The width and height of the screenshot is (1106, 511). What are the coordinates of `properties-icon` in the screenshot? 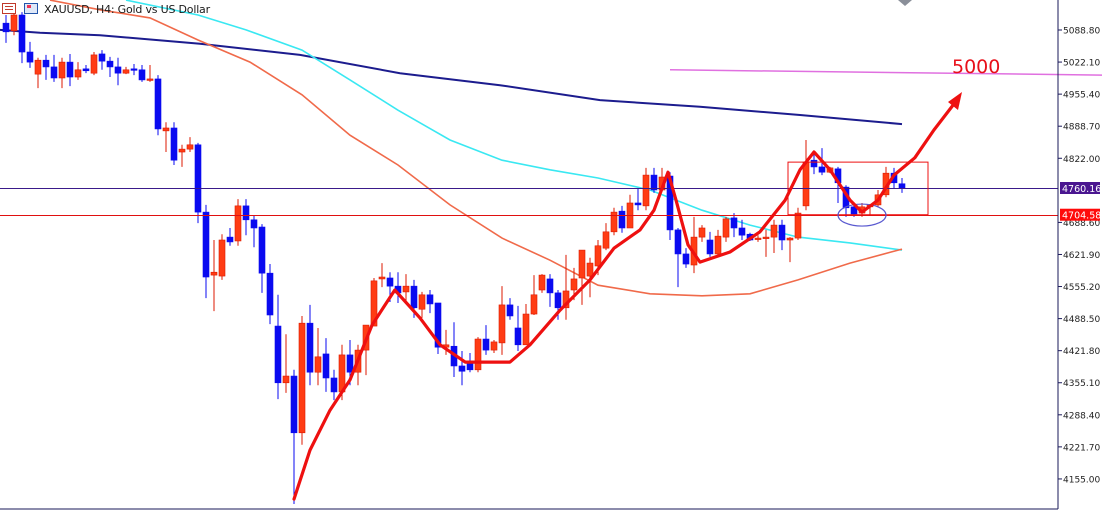 It's located at (9, 8).